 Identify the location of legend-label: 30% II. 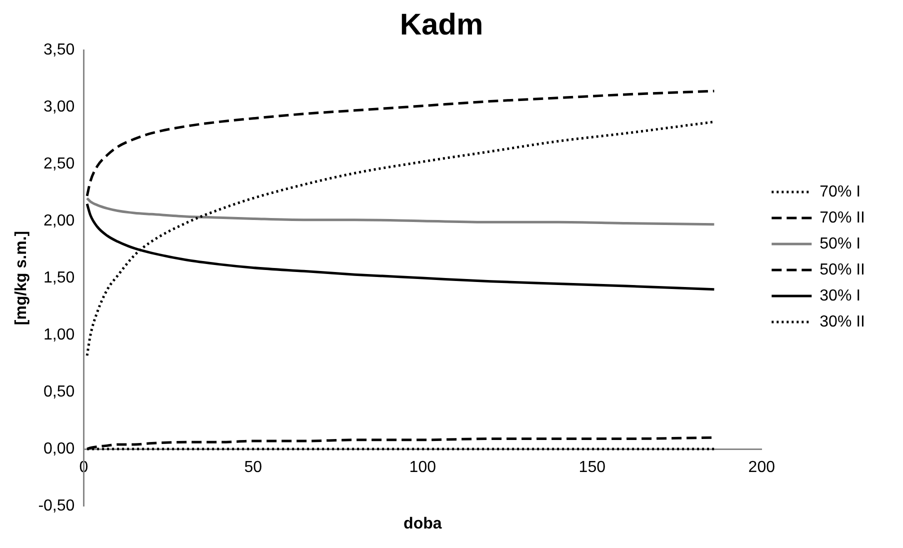
(842, 321).